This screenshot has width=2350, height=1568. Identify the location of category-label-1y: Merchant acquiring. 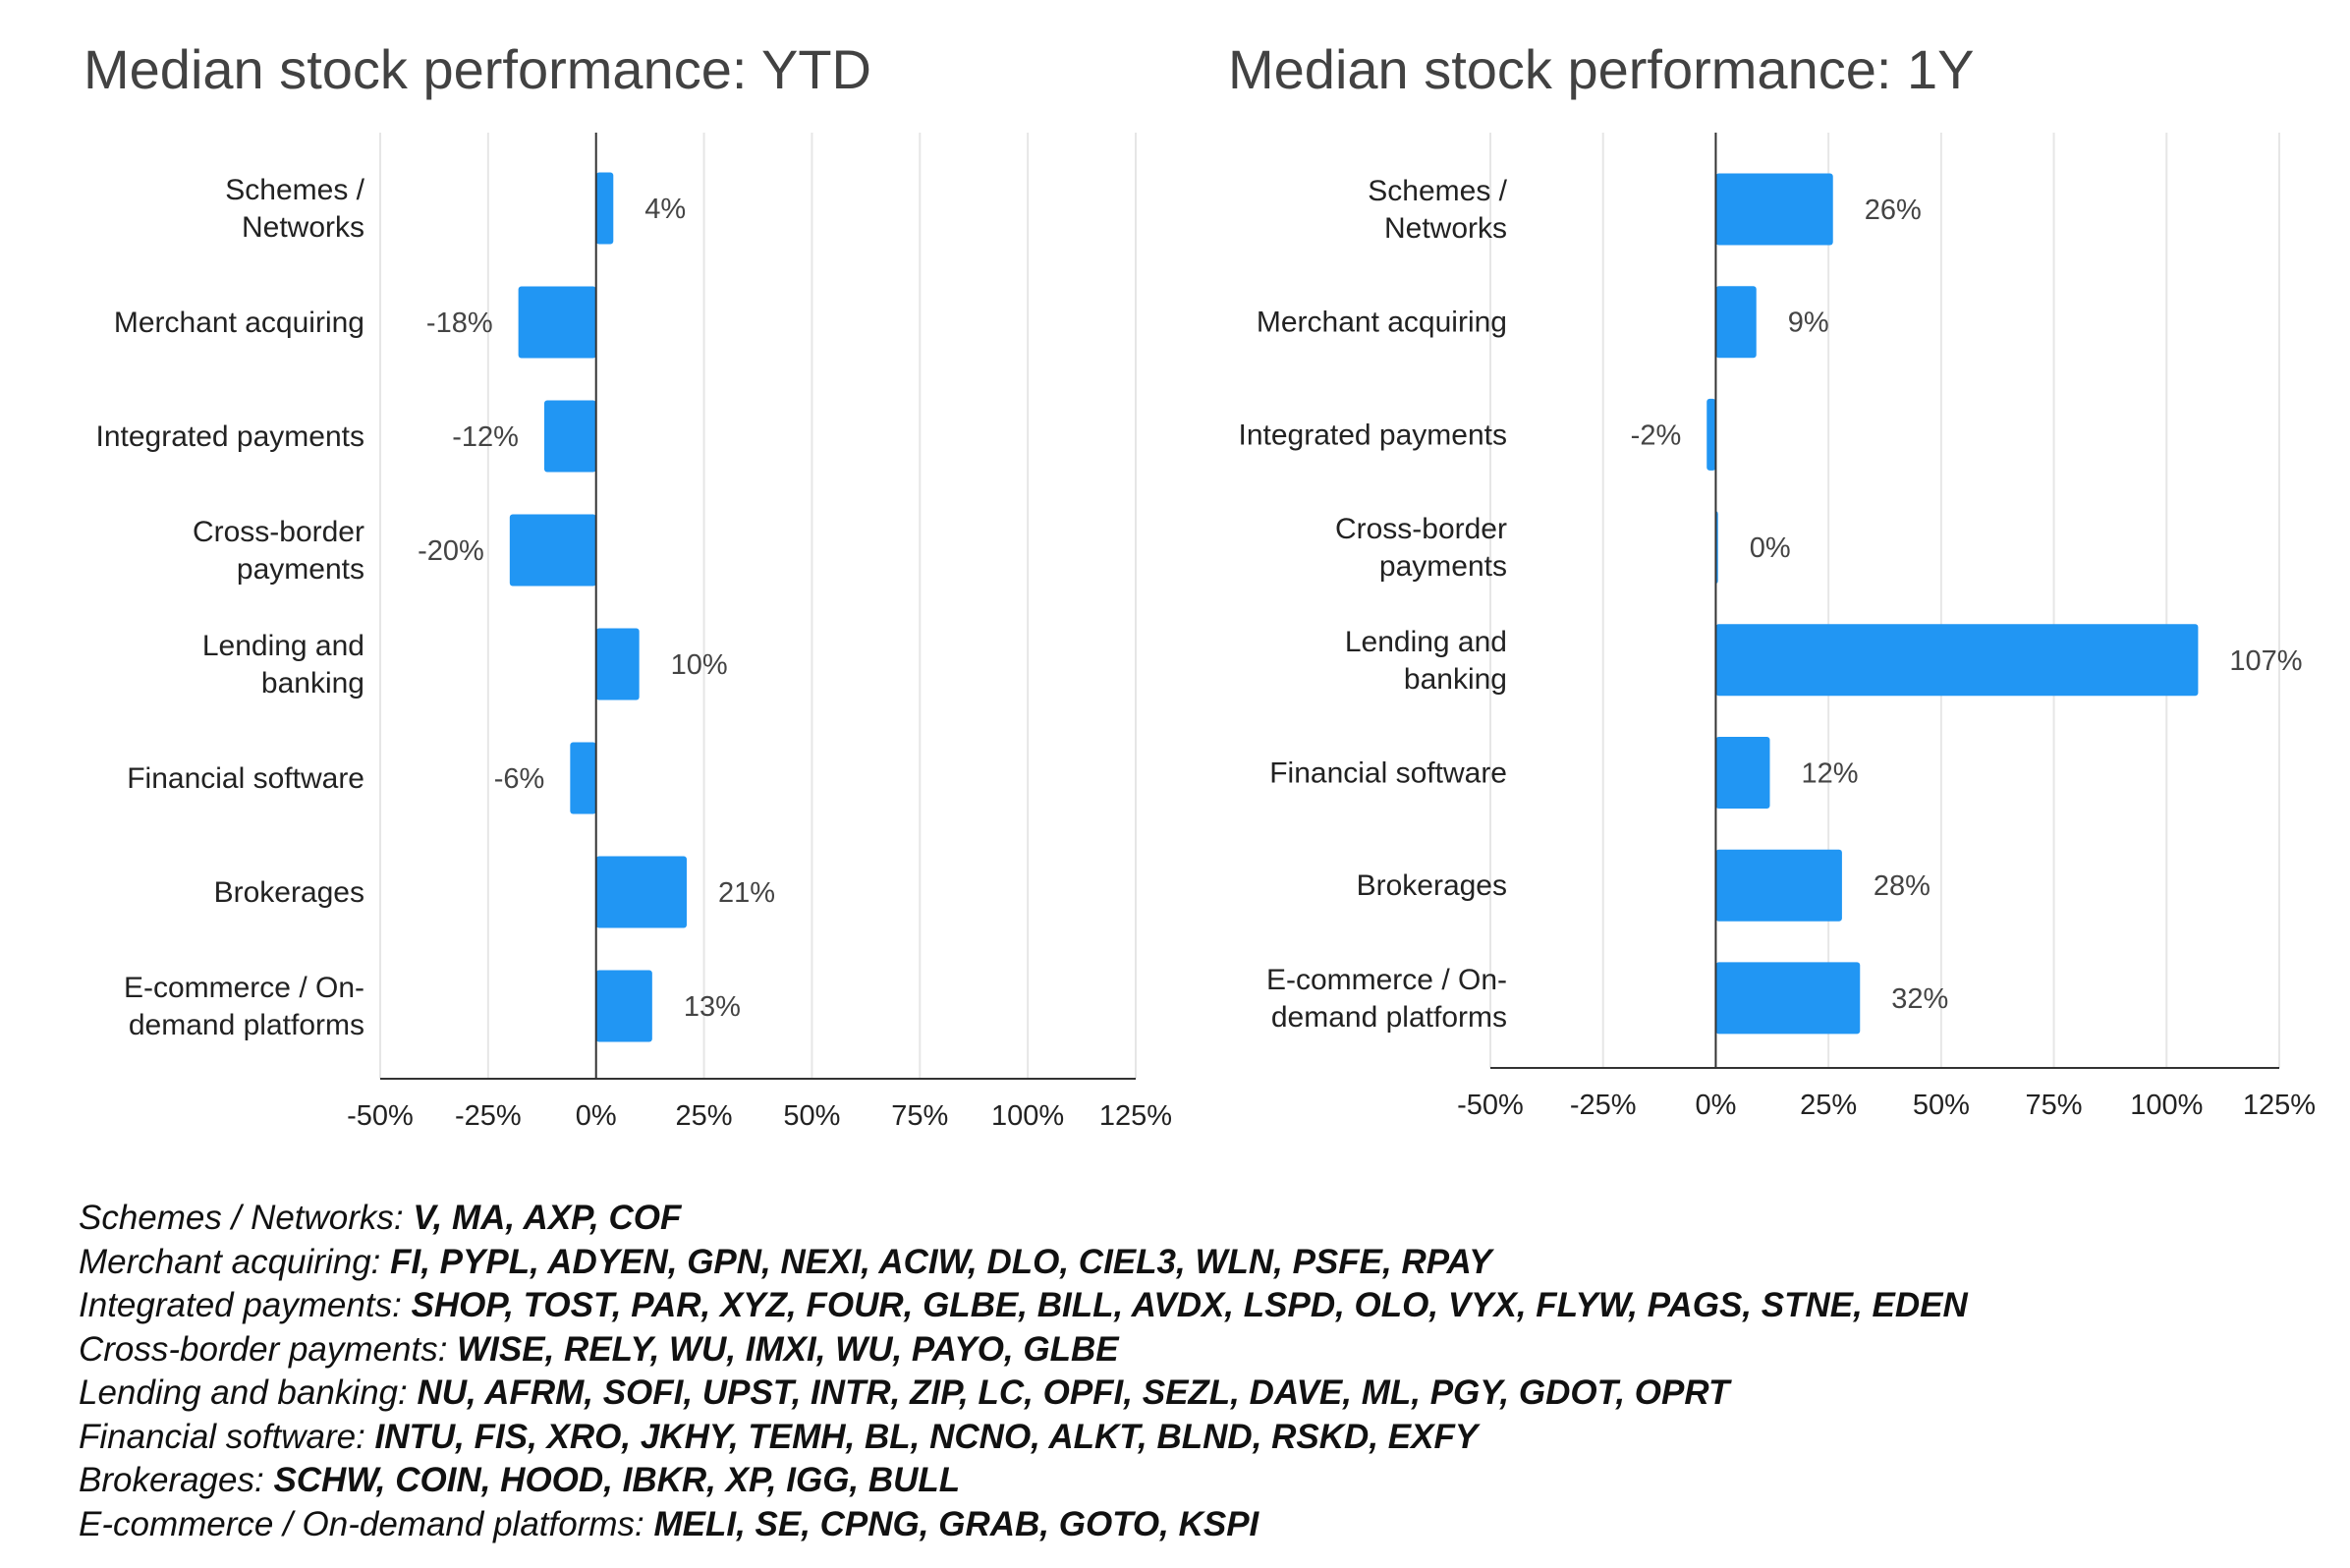
(1382, 323).